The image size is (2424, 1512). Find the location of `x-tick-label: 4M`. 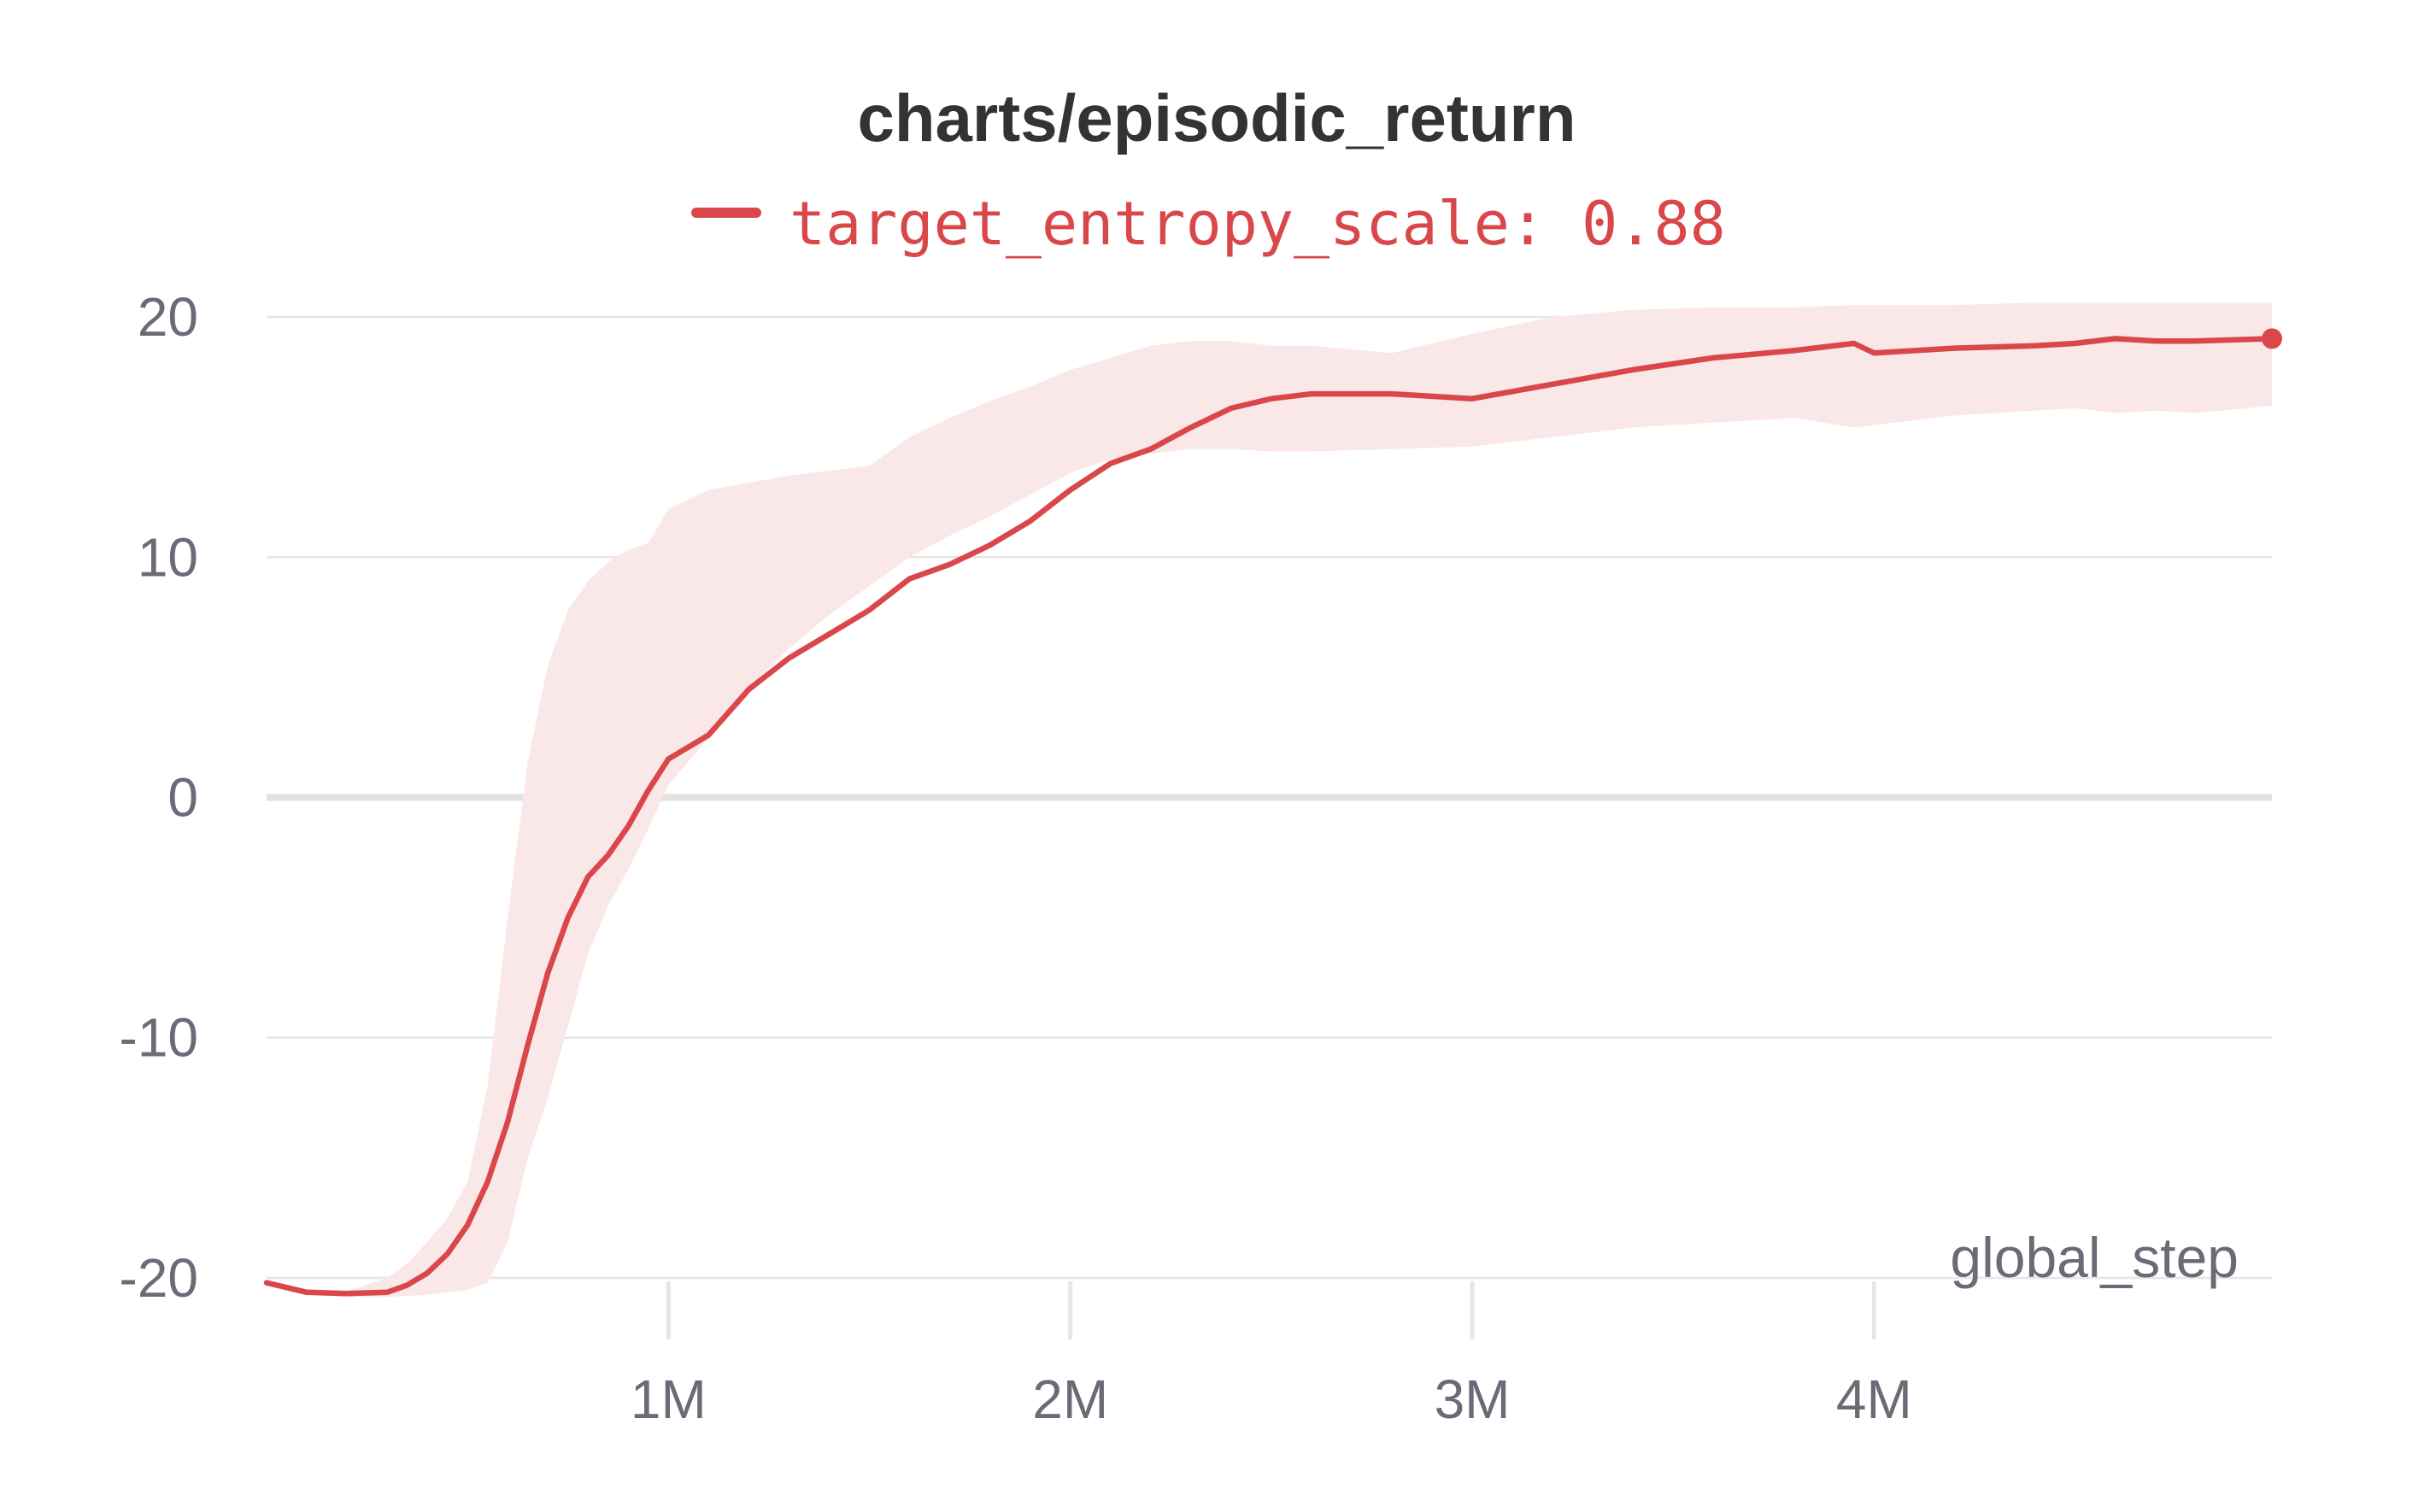

x-tick-label: 4M is located at coordinates (1874, 1399).